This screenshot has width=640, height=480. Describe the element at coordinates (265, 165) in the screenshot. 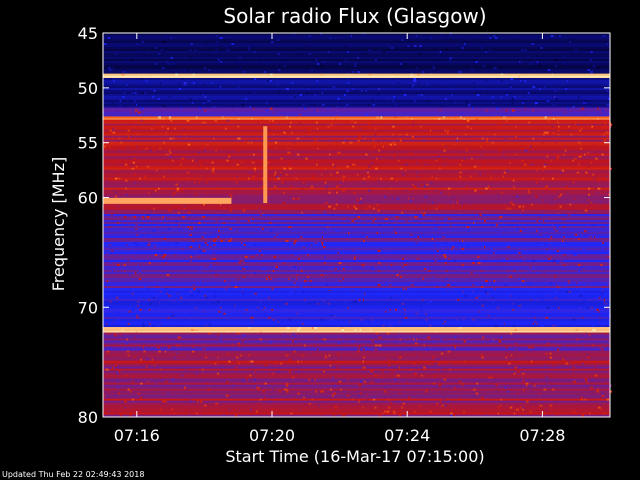

I see `vertical-spike` at that location.